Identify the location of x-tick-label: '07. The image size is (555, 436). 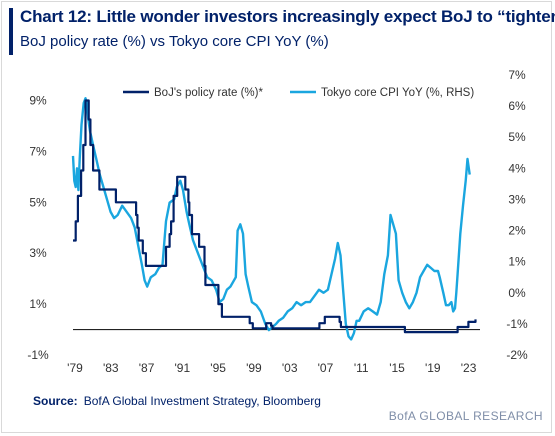
(326, 368).